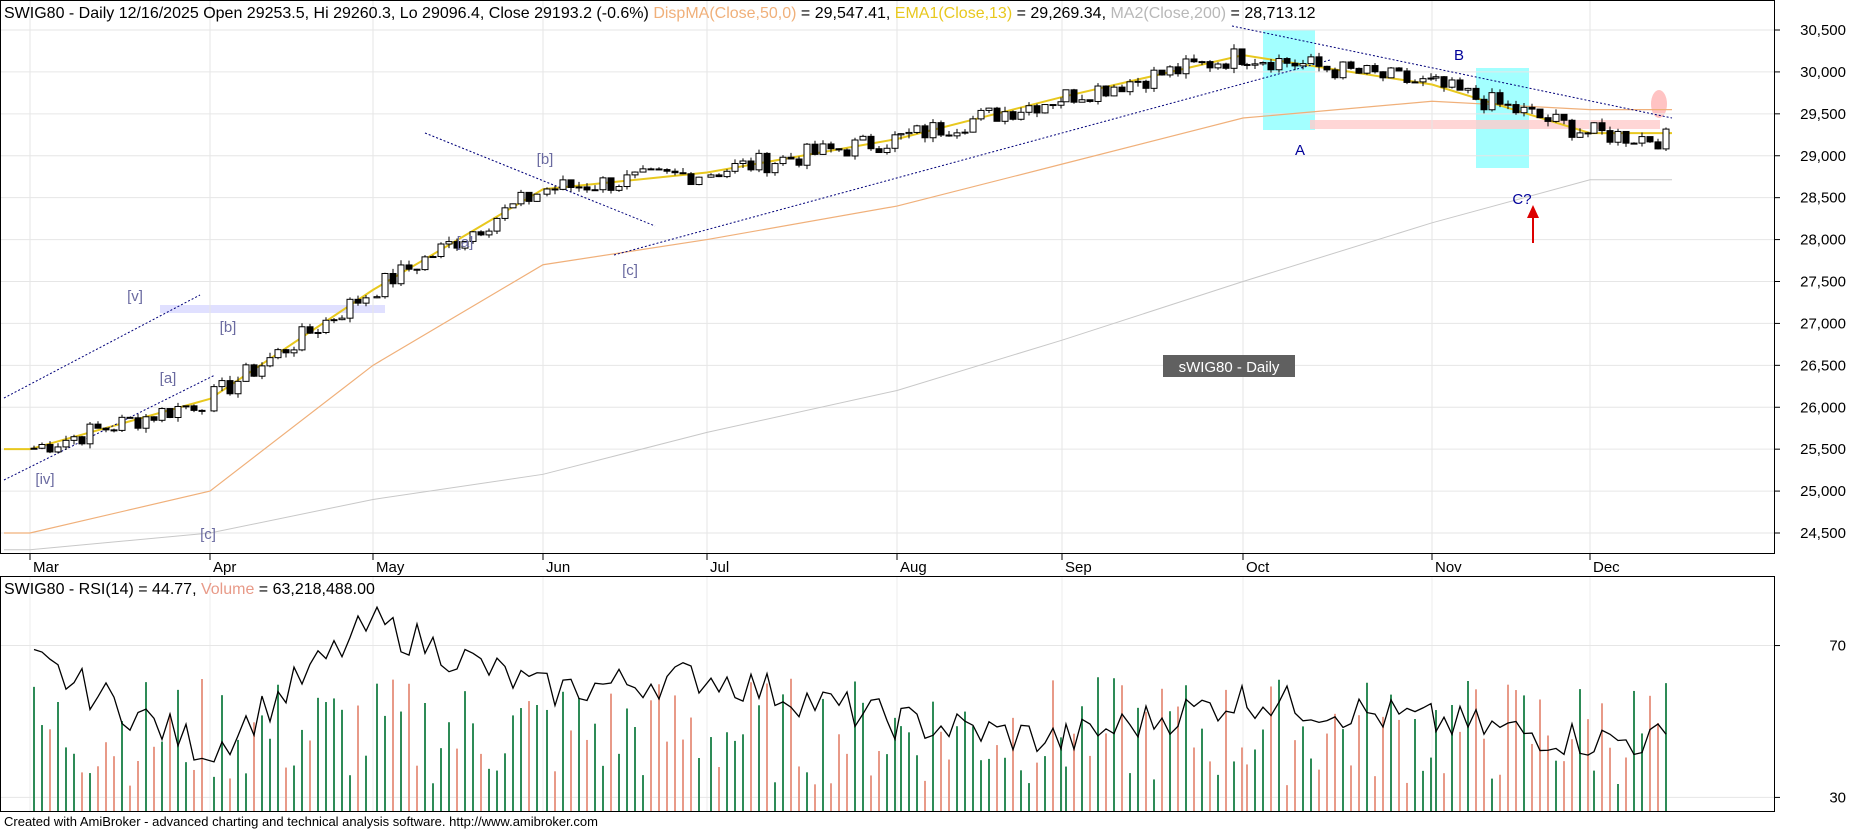  Describe the element at coordinates (1452, 72) in the screenshot. I see `trendline` at that location.